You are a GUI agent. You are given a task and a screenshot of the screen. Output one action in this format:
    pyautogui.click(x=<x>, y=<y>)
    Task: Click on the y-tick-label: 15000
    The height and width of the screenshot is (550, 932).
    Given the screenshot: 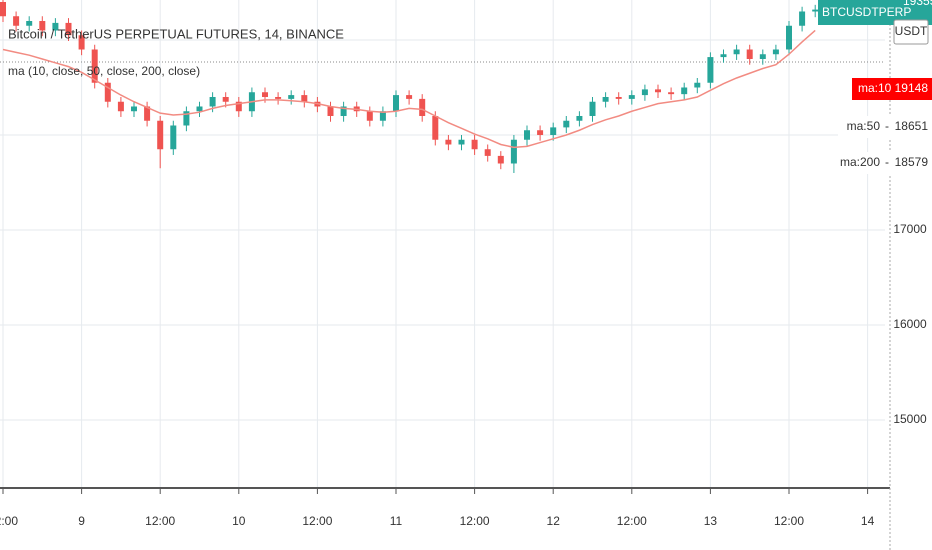 What is the action you would take?
    pyautogui.click(x=910, y=419)
    